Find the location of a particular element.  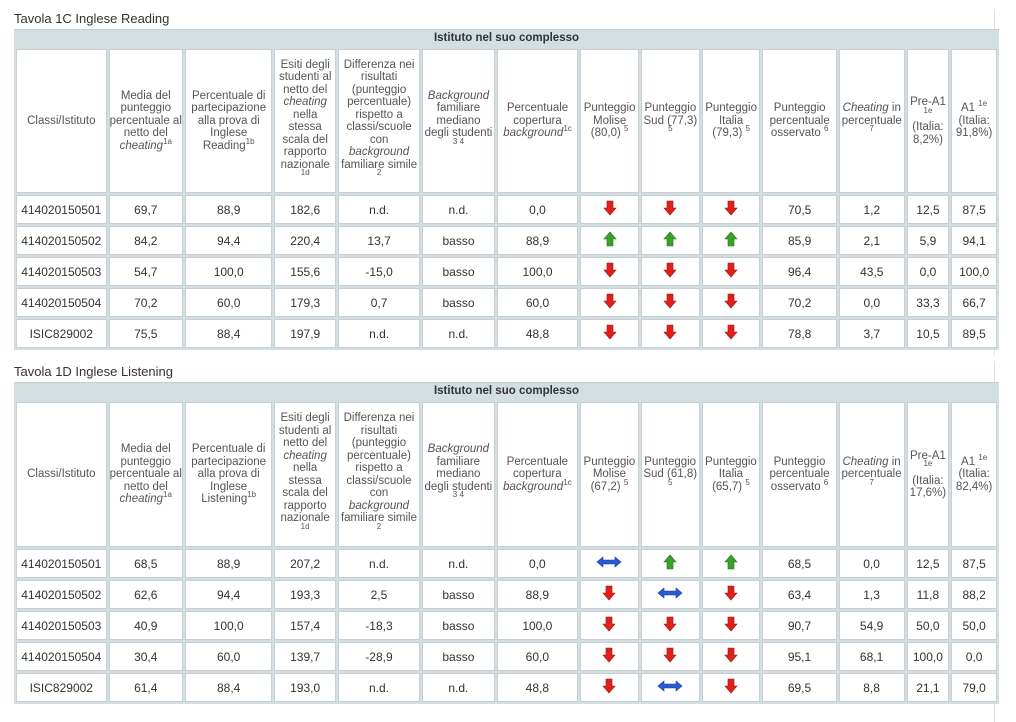

cell-value: 157,4 is located at coordinates (305, 625).